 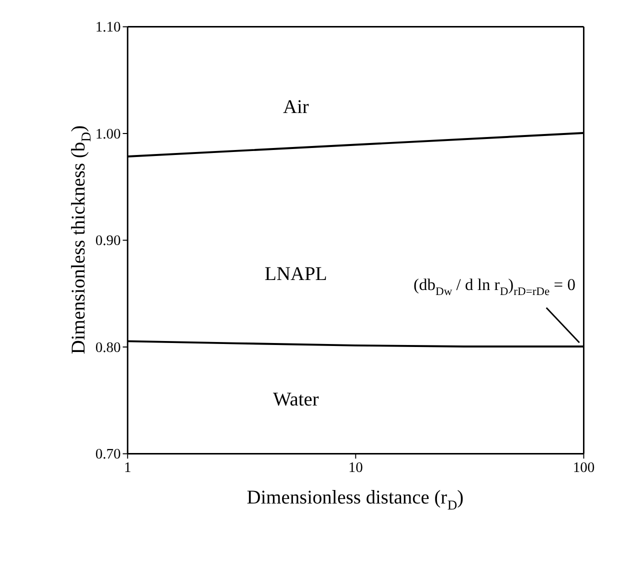 I want to click on x-tick-label: 10, so click(x=355, y=468).